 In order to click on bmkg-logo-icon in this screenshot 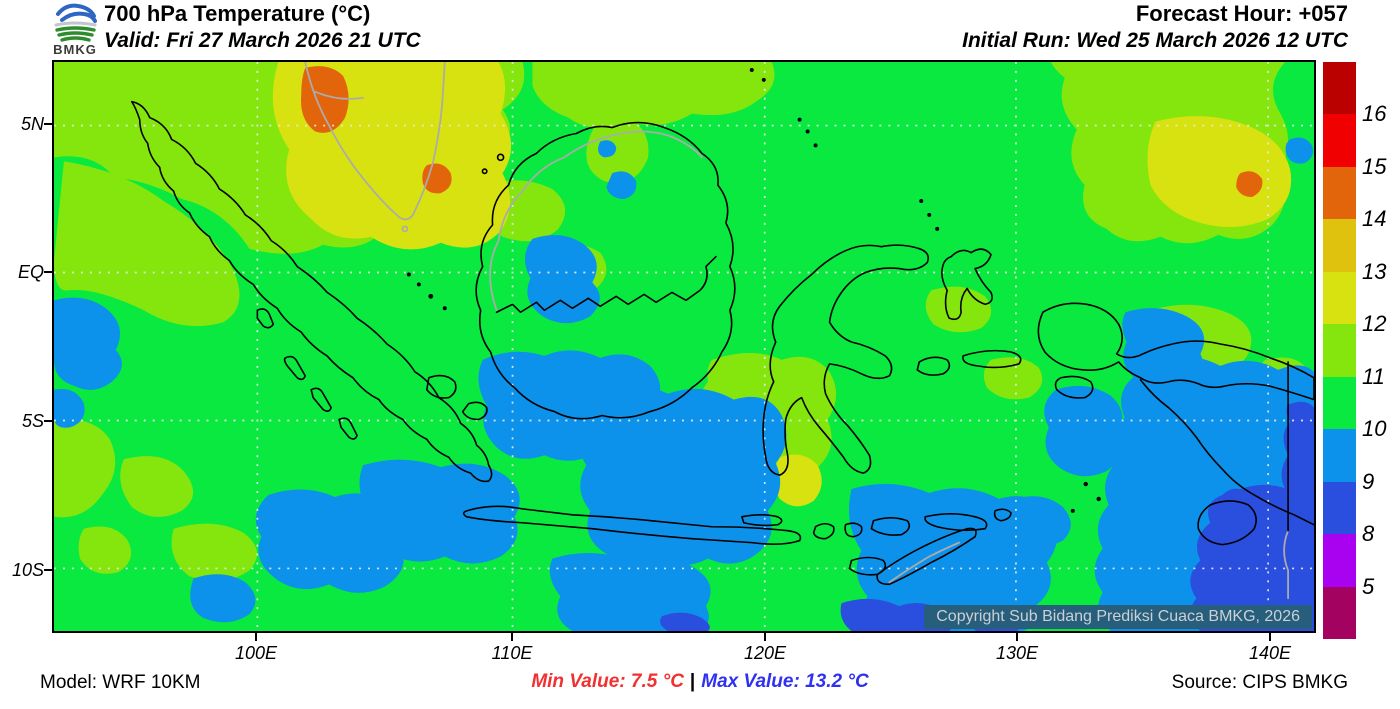, I will do `click(75, 22)`.